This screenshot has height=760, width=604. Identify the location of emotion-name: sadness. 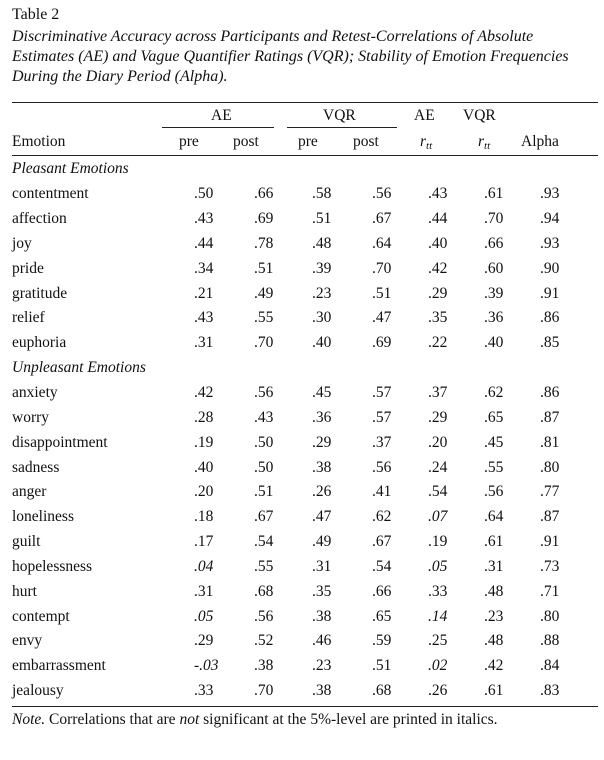
(36, 467).